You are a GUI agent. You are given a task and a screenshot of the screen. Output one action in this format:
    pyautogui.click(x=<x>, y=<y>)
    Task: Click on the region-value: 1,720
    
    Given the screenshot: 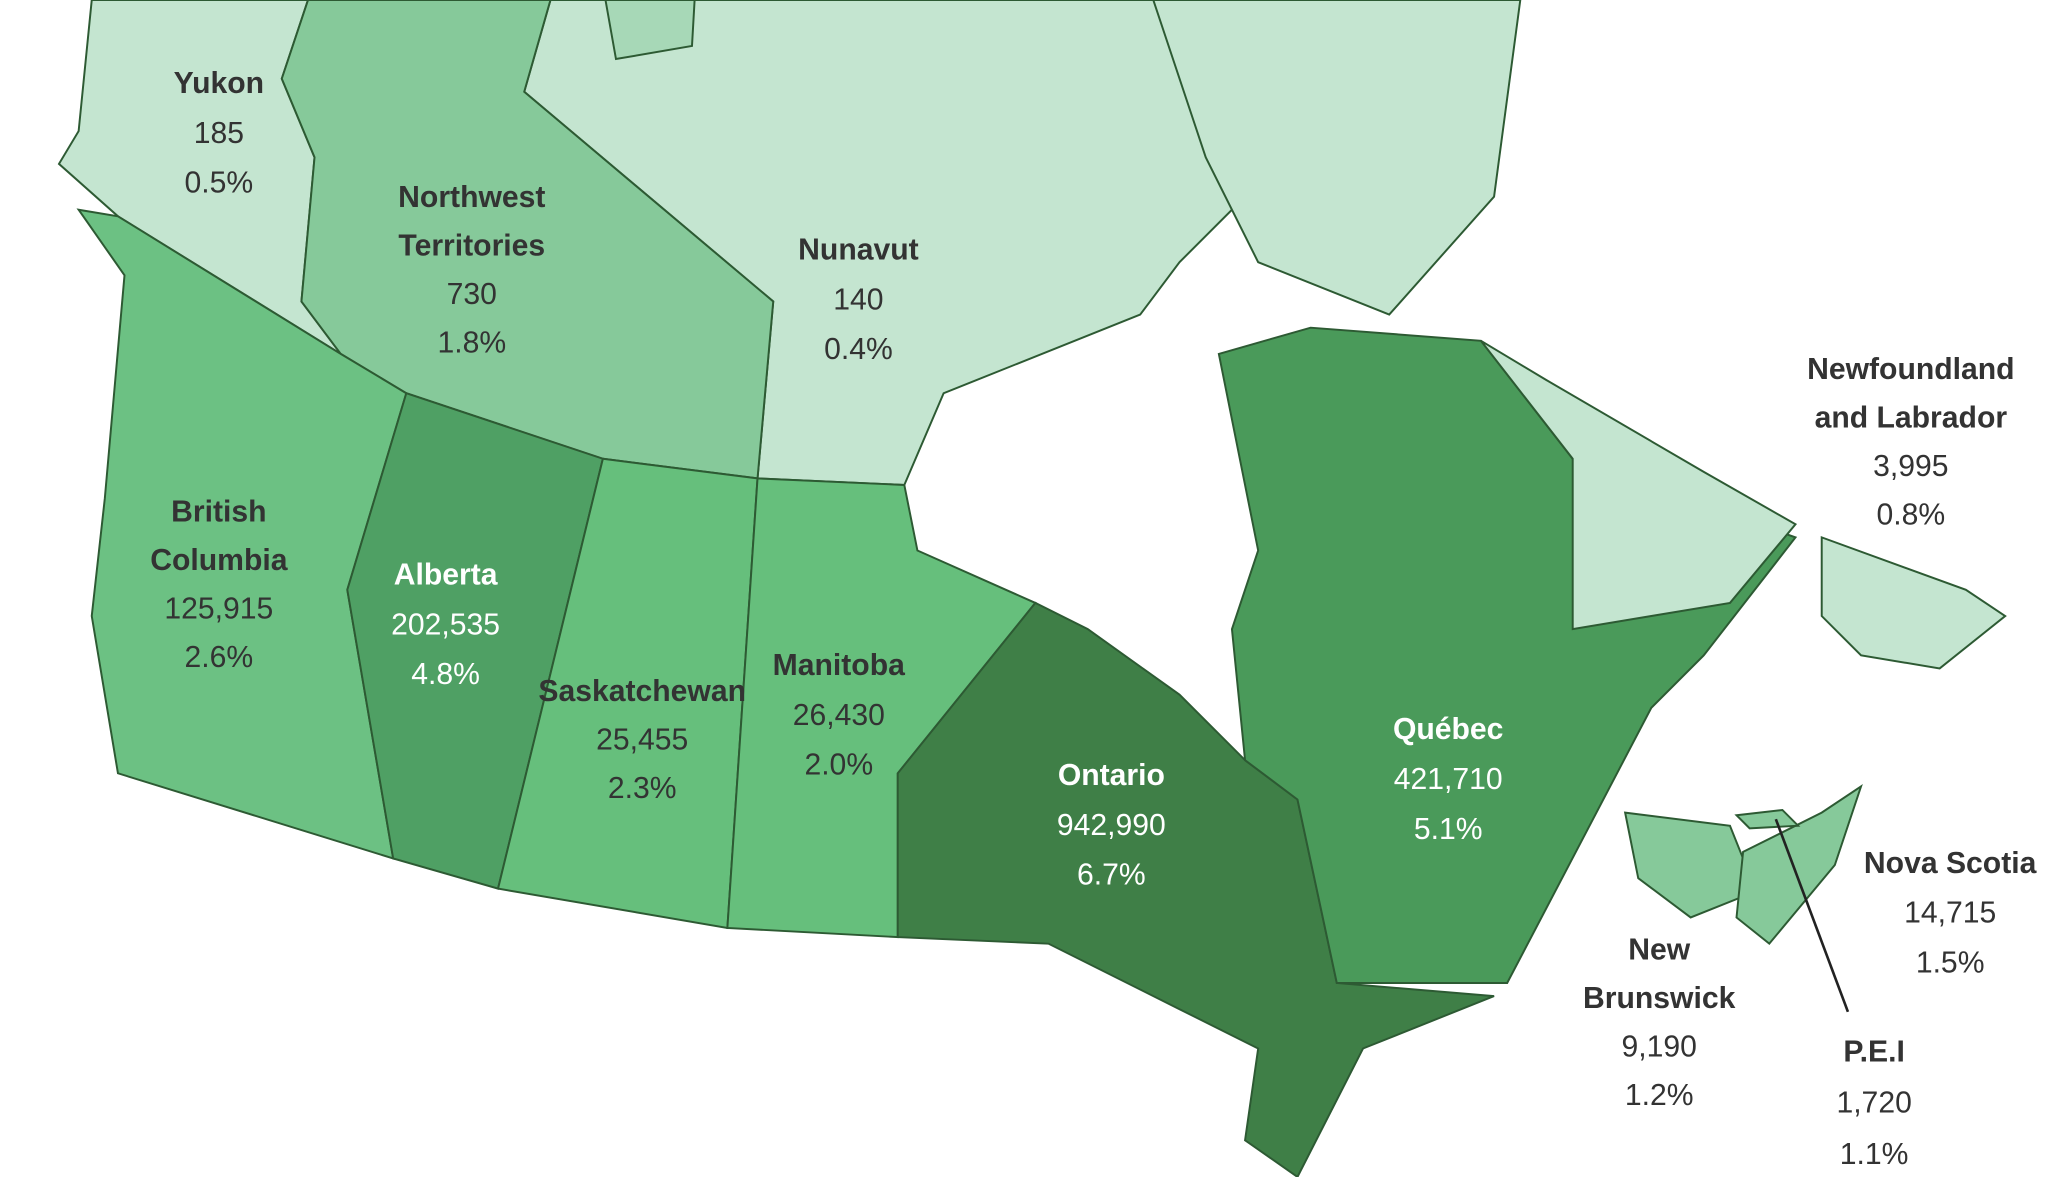 What is the action you would take?
    pyautogui.click(x=1873, y=1103)
    